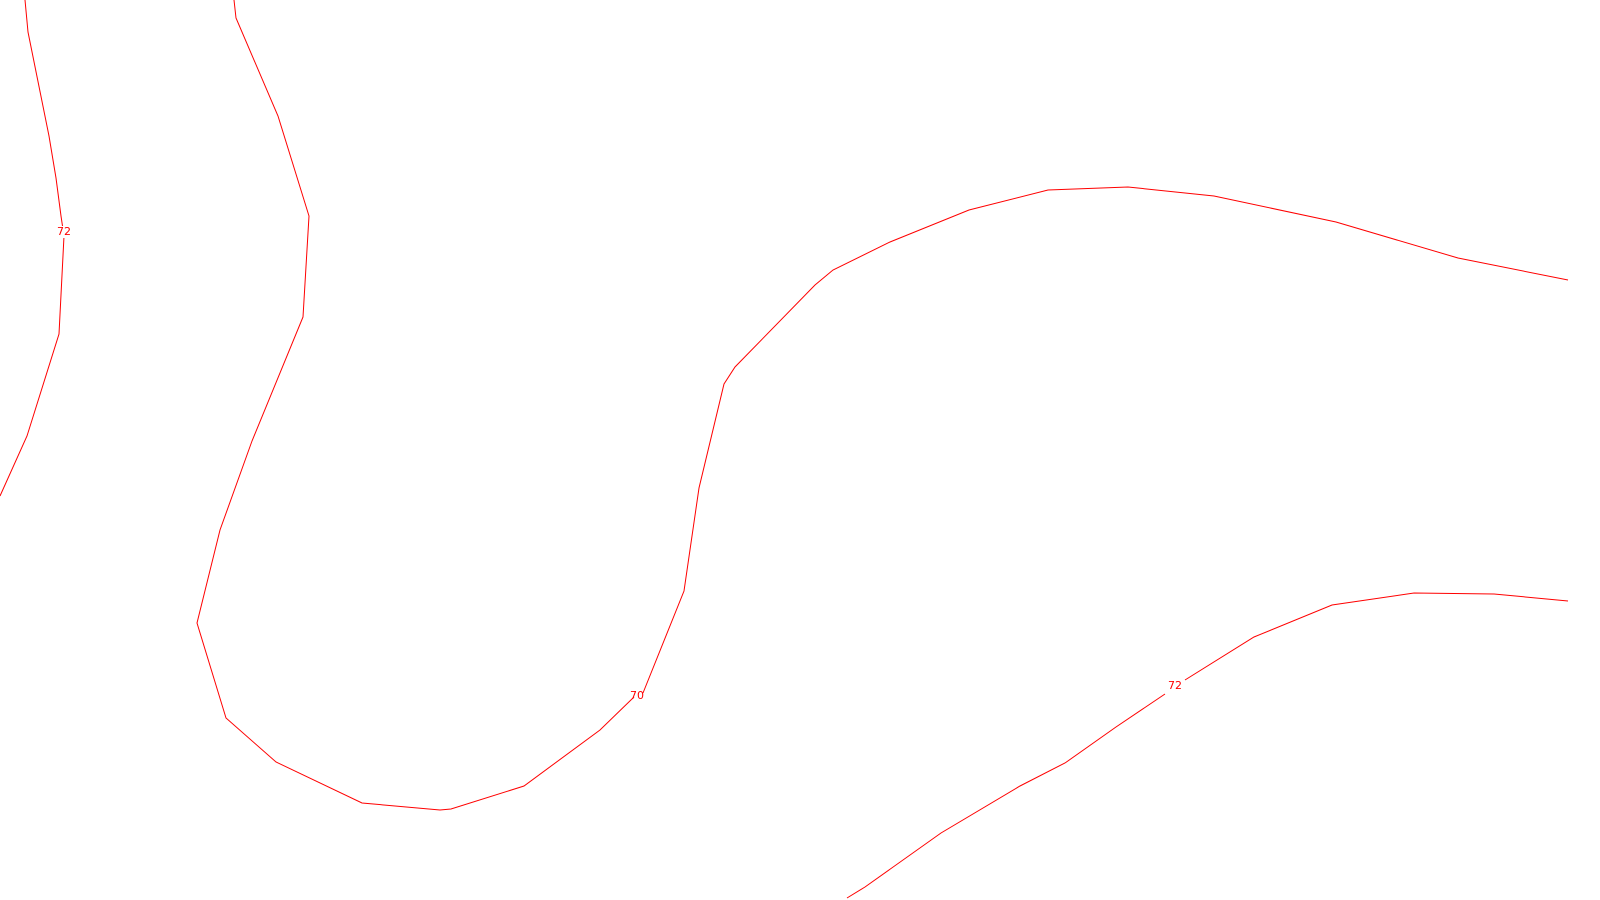  I want to click on contour-elevation-label: 70, so click(637, 695).